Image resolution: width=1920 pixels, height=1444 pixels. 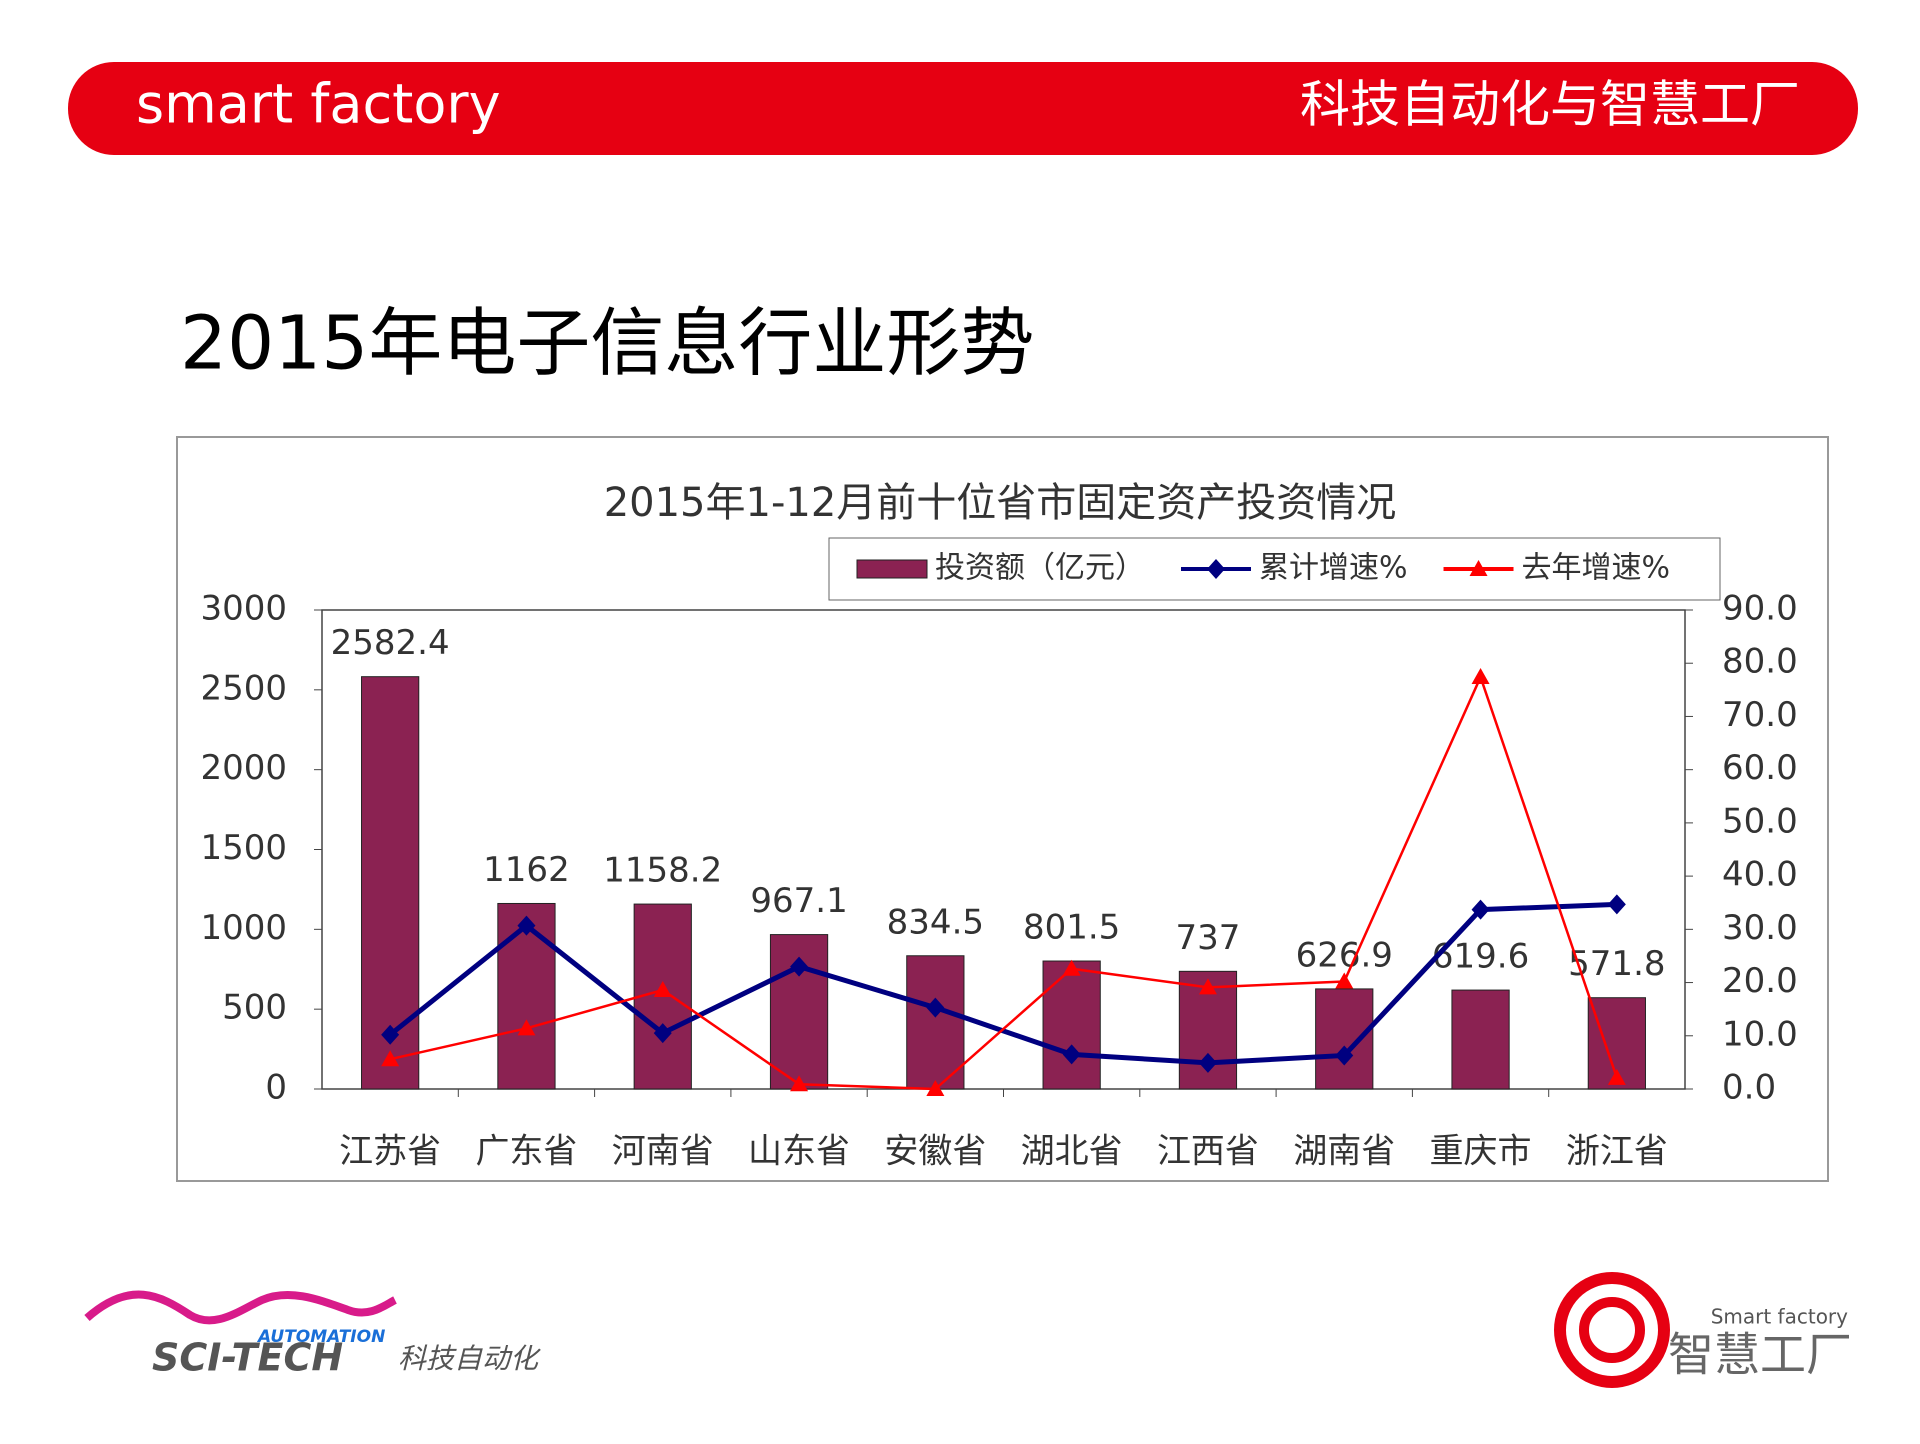 What do you see at coordinates (799, 1152) in the screenshot?
I see `x-tick-label: 山东省` at bounding box center [799, 1152].